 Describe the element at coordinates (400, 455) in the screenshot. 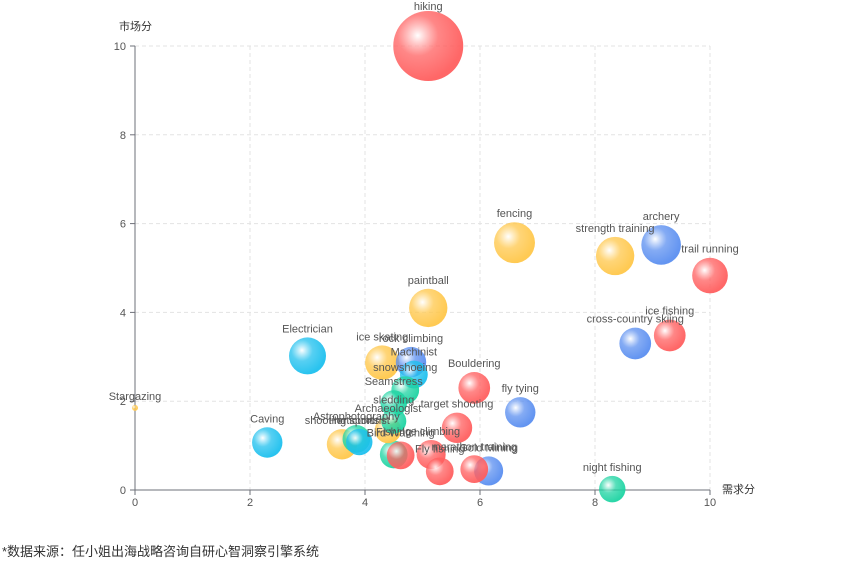

I see `bubble-bird-watching` at that location.